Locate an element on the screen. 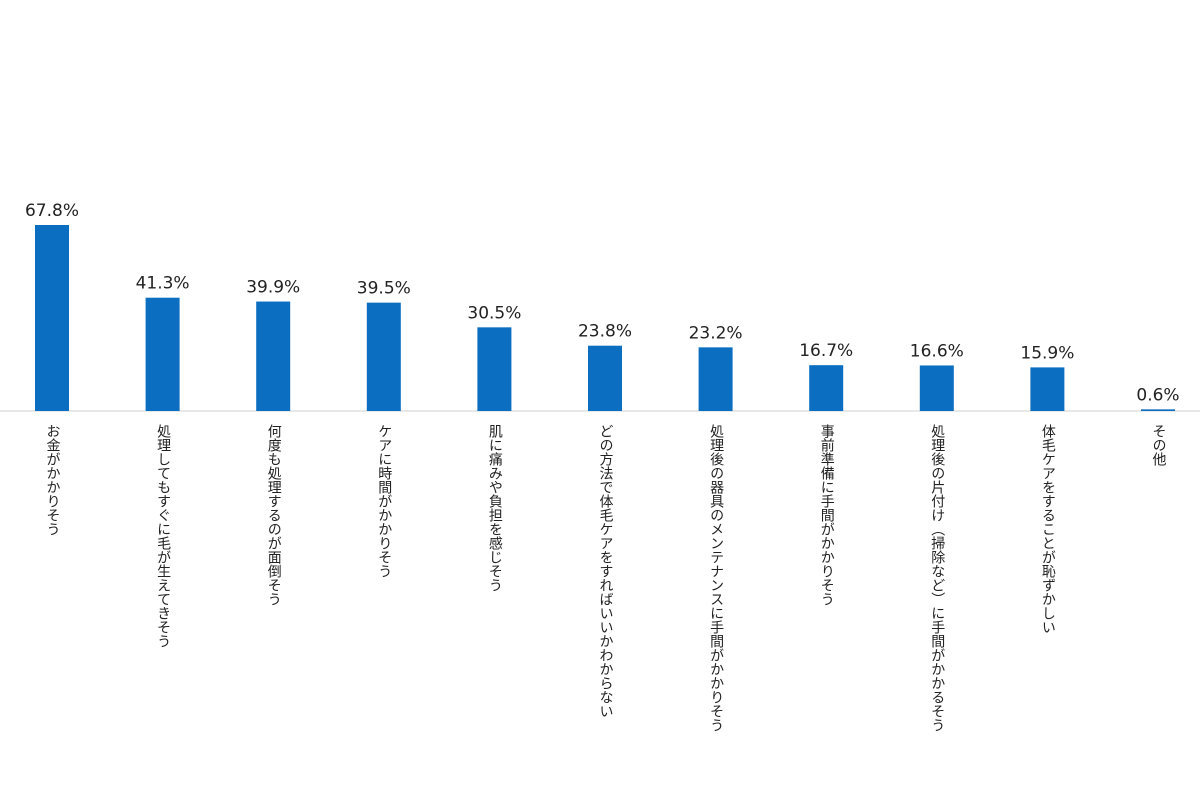 The width and height of the screenshot is (1200, 800). label-line: 事前準備に手間がかかりそう is located at coordinates (826, 515).